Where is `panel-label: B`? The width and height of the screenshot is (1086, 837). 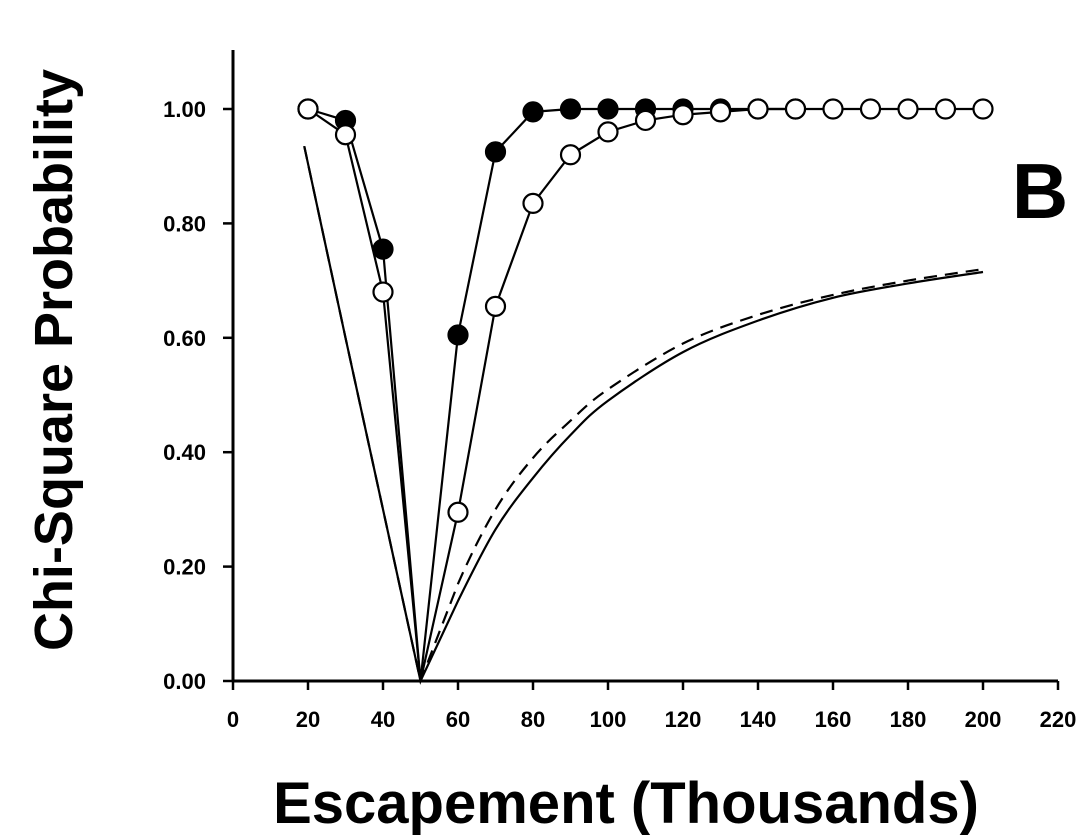
panel-label: B is located at coordinates (1040, 191).